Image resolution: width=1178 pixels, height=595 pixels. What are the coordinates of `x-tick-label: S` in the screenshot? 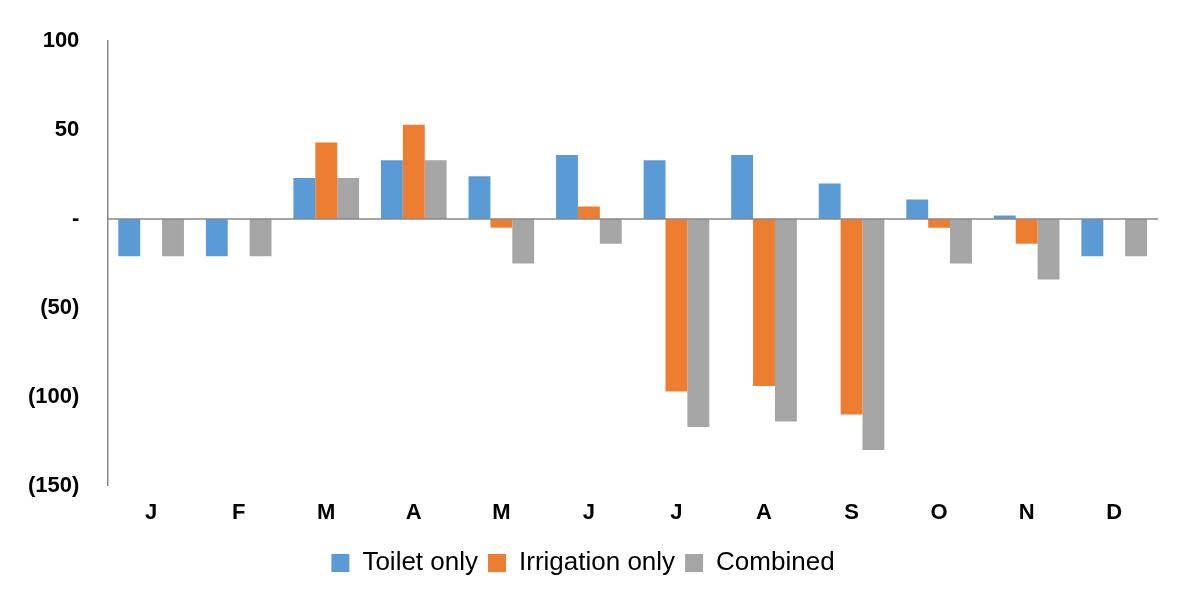 It's located at (851, 511).